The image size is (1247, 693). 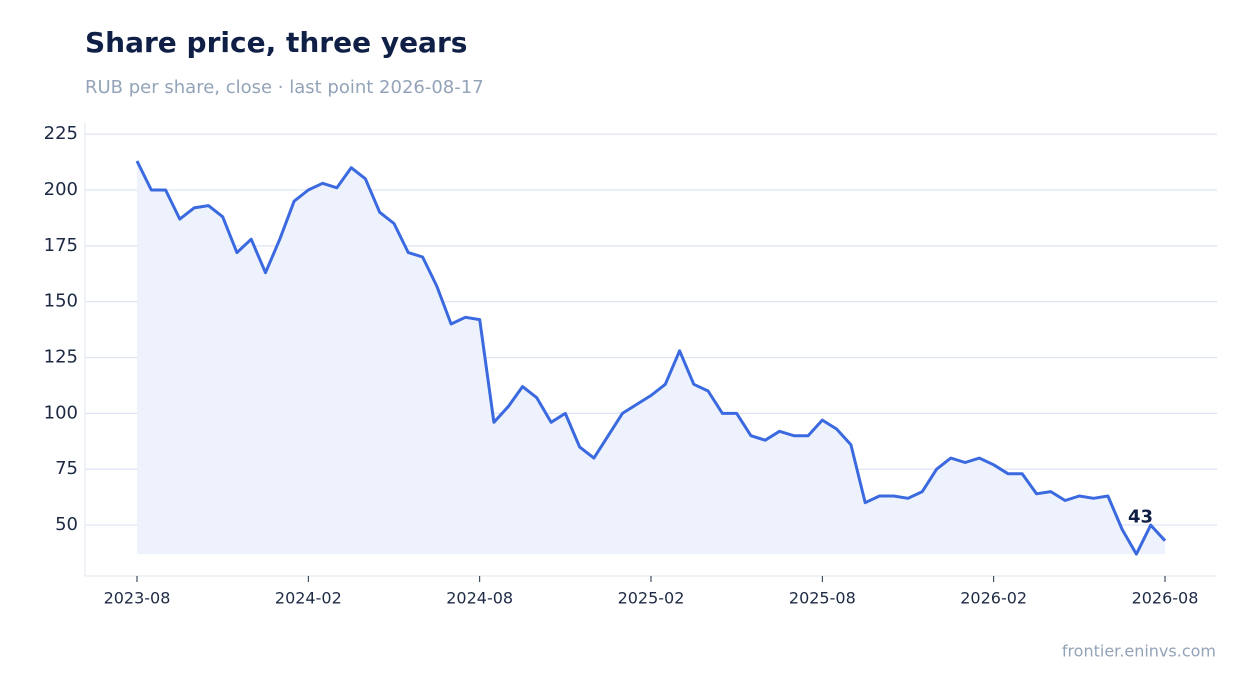 I want to click on x-tick-label: 2025-02, so click(x=651, y=598).